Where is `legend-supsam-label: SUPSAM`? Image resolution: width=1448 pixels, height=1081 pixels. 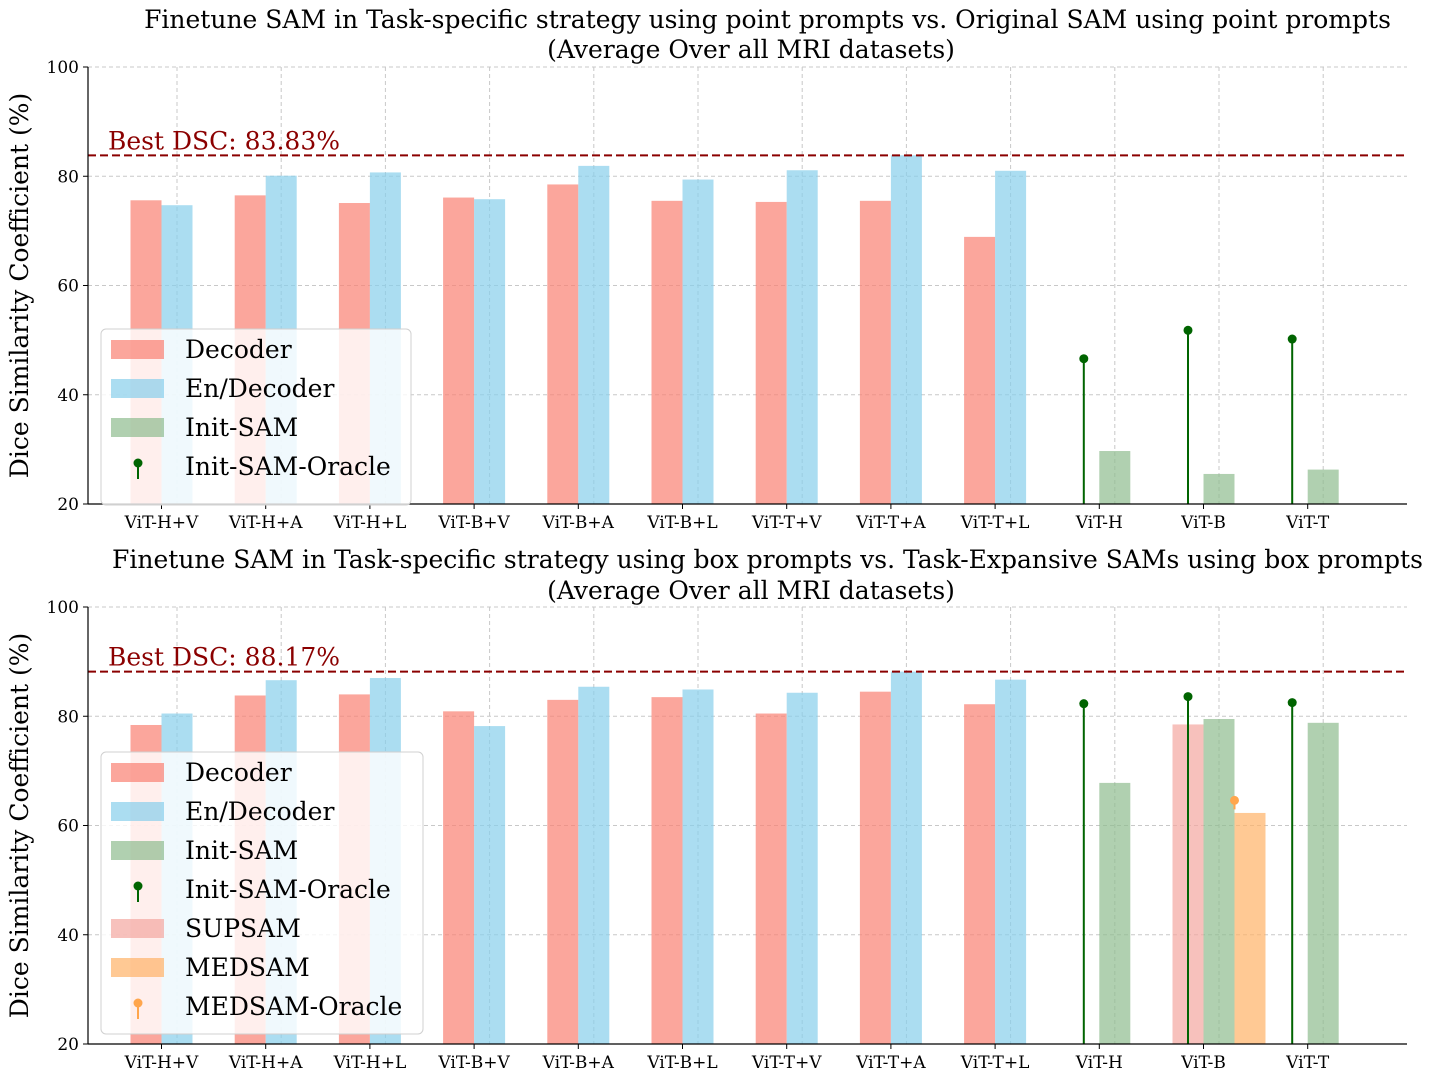 legend-supsam-label: SUPSAM is located at coordinates (243, 928).